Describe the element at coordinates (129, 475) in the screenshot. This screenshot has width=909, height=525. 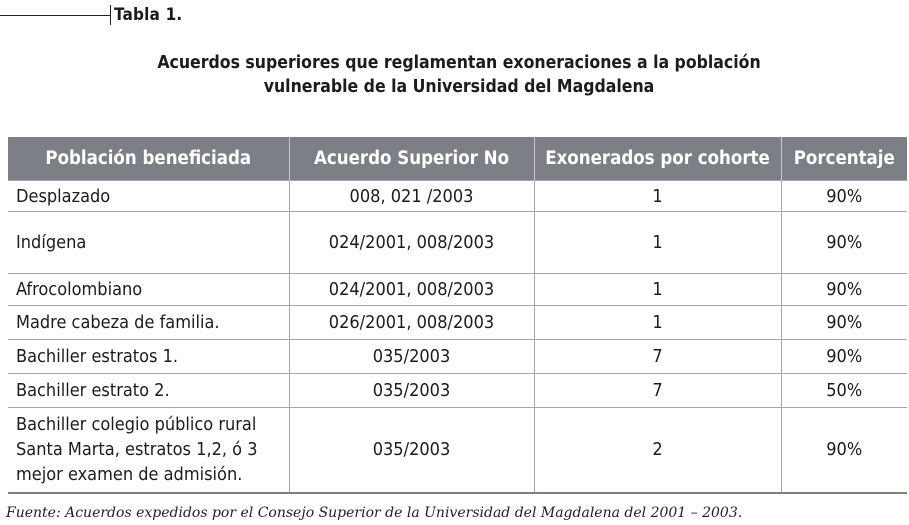
I see `cell-line: mejor examen de admisión.` at that location.